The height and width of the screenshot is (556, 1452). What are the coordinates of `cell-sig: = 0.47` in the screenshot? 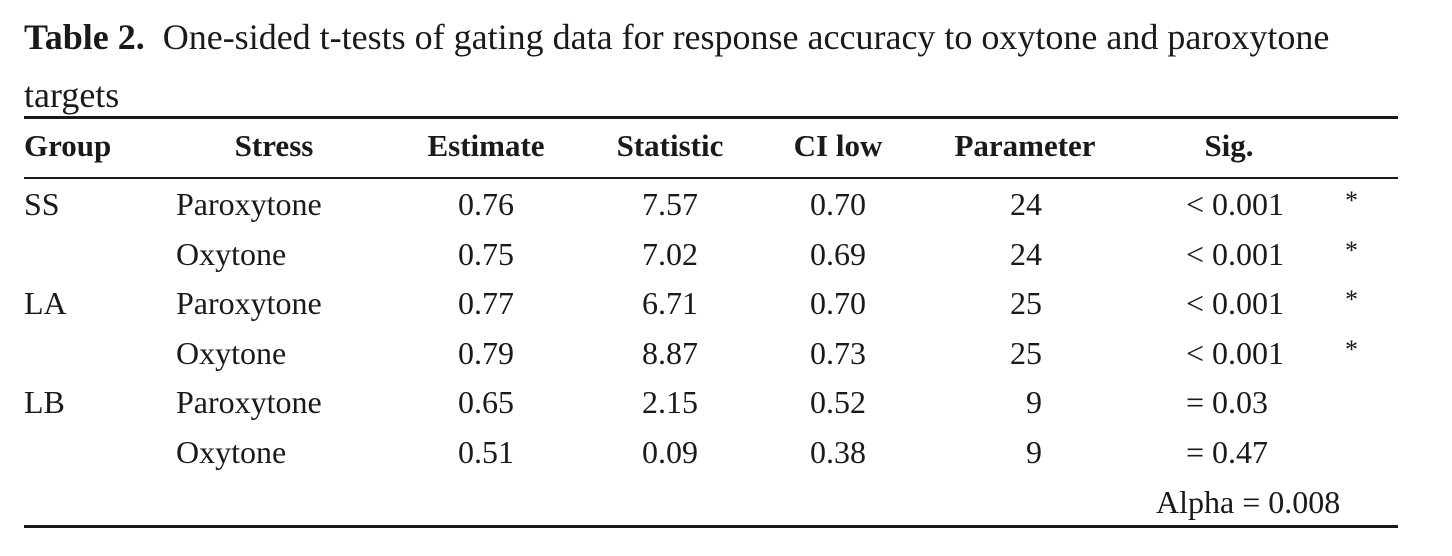 It's located at (1227, 452).